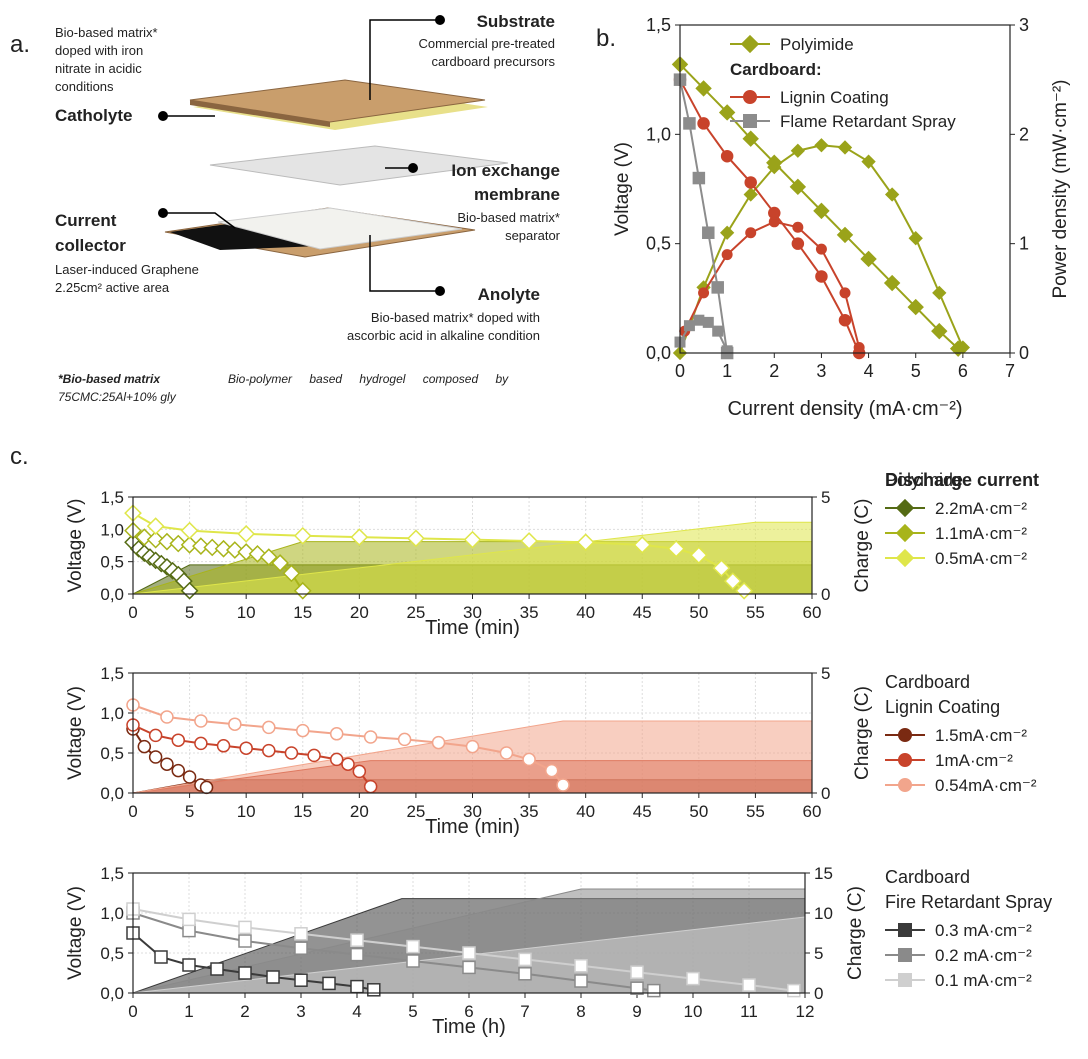 This screenshot has height=1059, width=1088. Describe the element at coordinates (132, 1011) in the screenshot. I see `x-tick-label: 0` at that location.